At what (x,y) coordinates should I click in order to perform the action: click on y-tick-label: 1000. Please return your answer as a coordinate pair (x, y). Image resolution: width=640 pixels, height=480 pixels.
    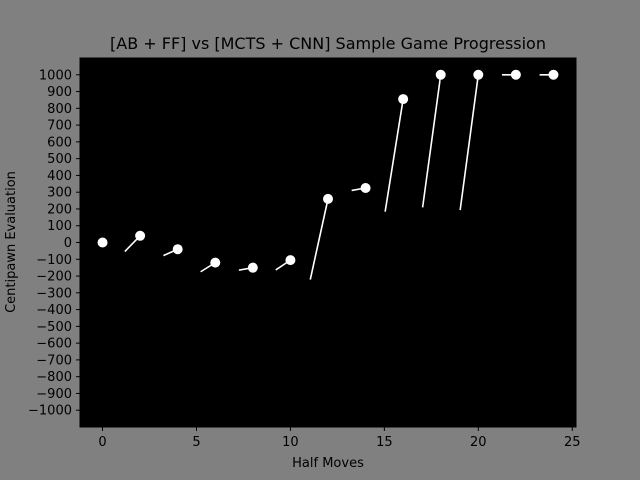
    Looking at the image, I should click on (55, 75).